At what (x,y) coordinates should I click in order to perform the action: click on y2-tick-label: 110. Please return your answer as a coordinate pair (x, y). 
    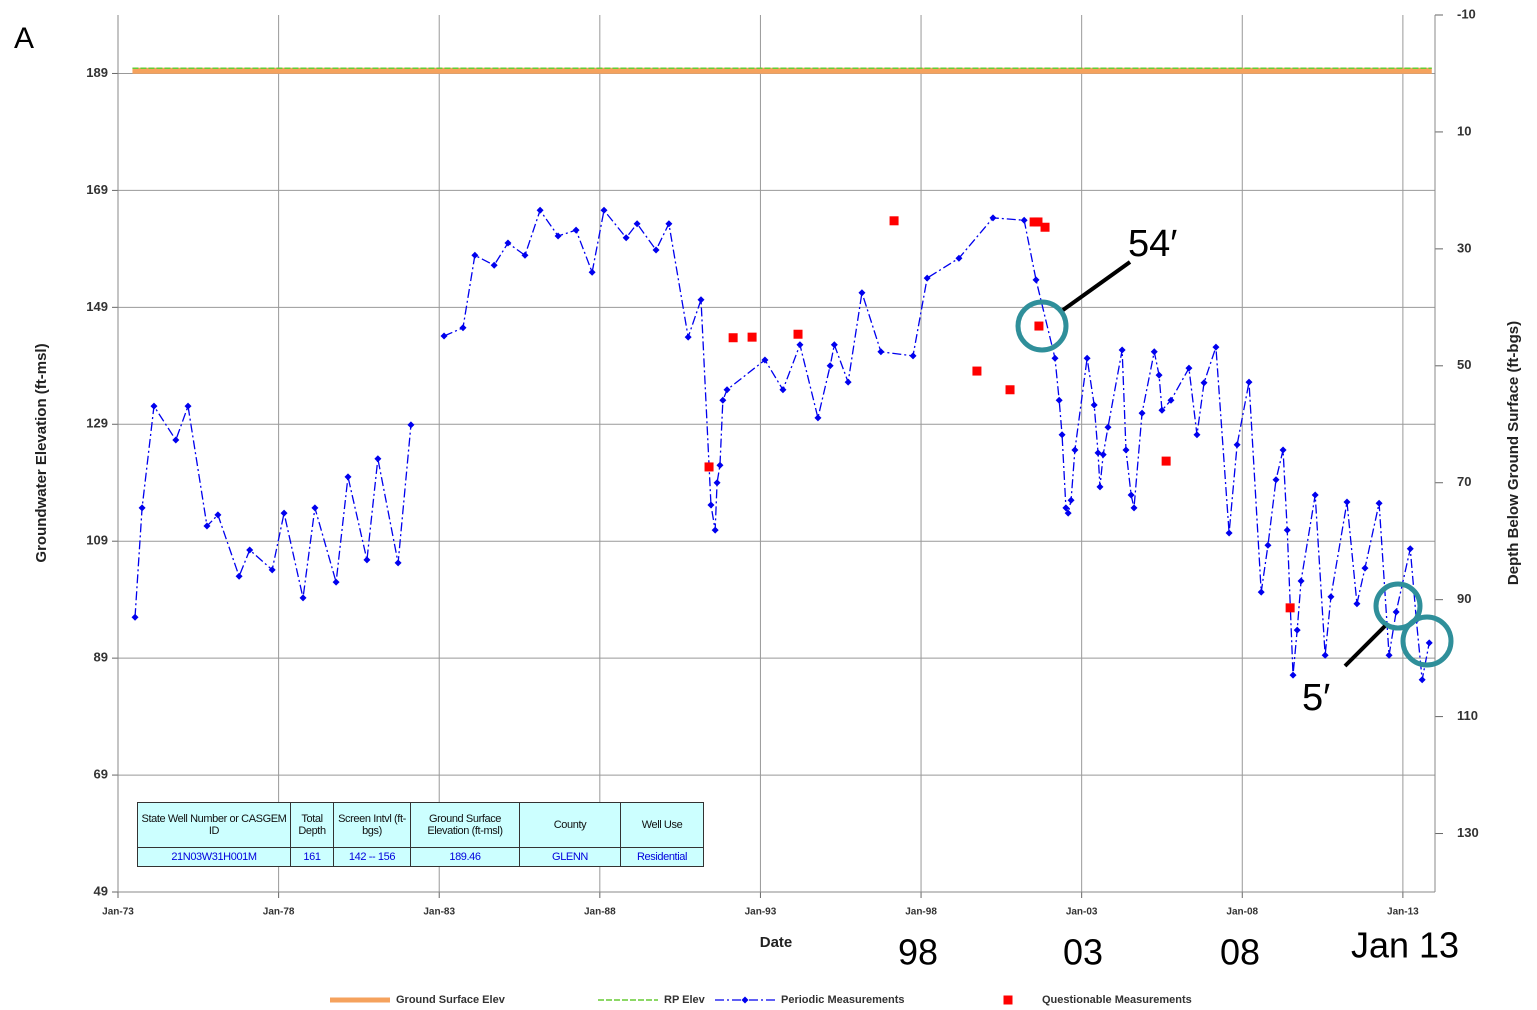
    Looking at the image, I should click on (1467, 715).